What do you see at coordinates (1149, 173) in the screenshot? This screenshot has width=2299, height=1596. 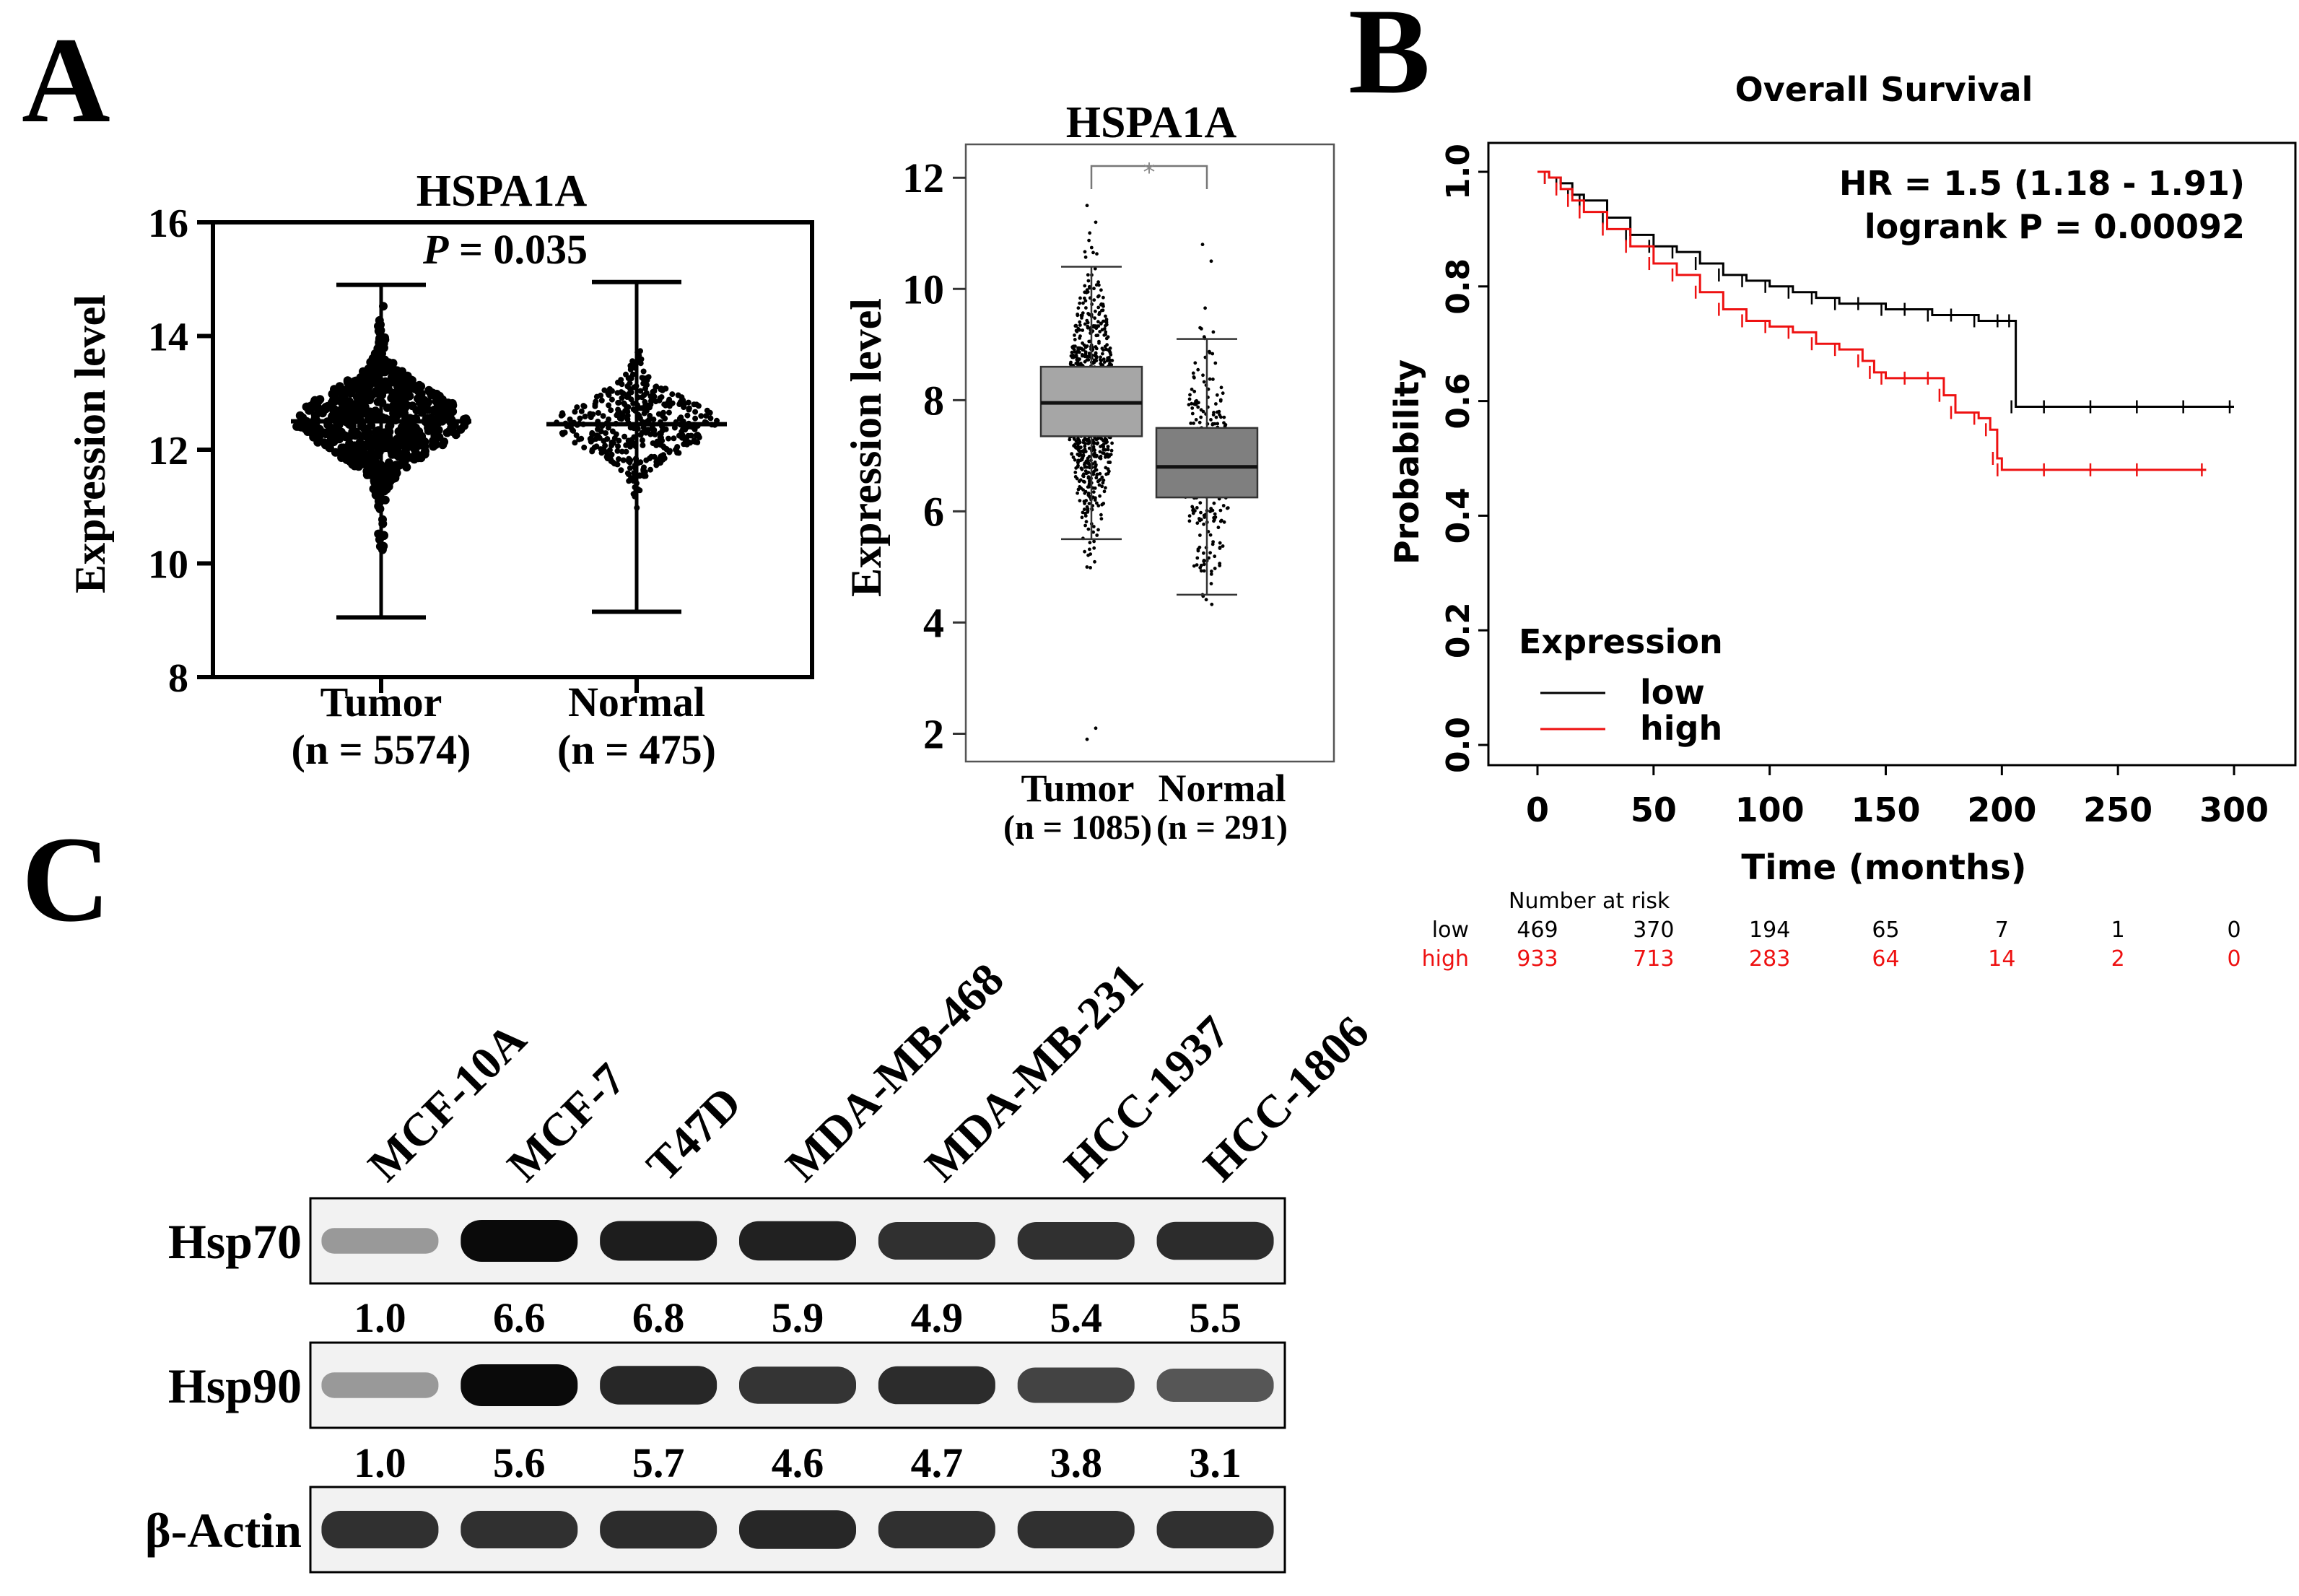 I see `a2-significance-star: *` at bounding box center [1149, 173].